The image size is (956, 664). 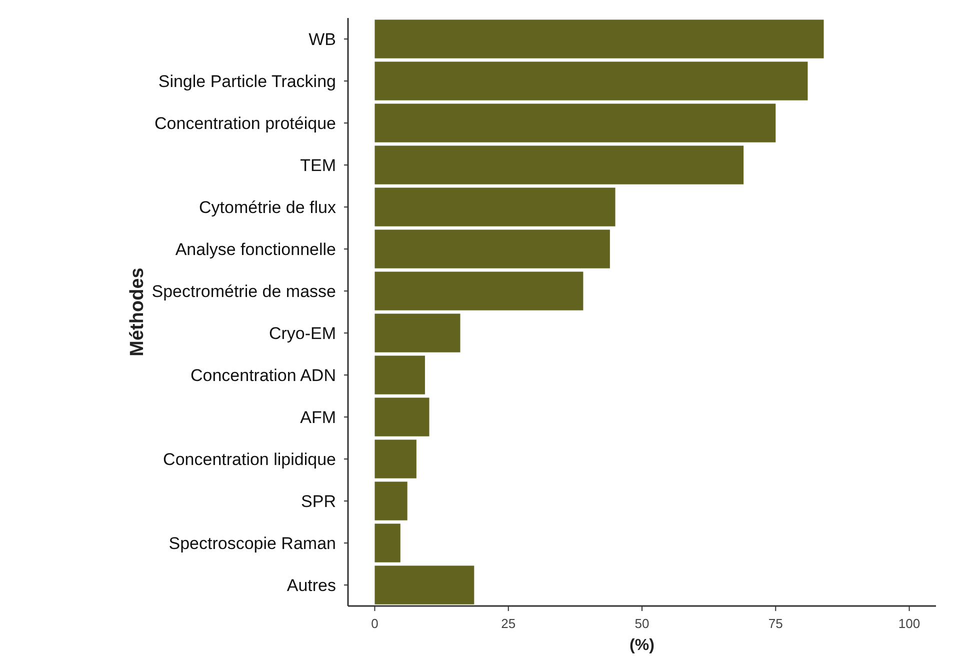 What do you see at coordinates (508, 623) in the screenshot?
I see `x-tick-label: 25` at bounding box center [508, 623].